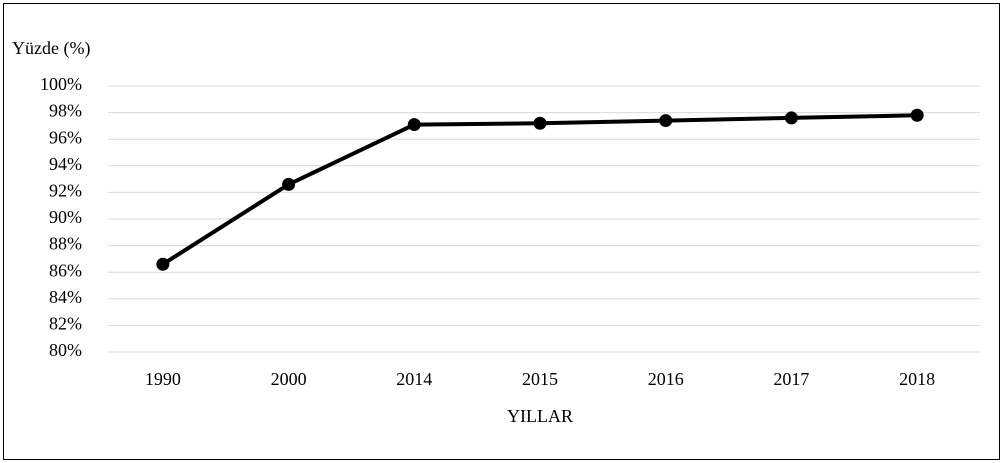 Image resolution: width=1003 pixels, height=463 pixels. I want to click on y-tick-label: 94%, so click(65, 164).